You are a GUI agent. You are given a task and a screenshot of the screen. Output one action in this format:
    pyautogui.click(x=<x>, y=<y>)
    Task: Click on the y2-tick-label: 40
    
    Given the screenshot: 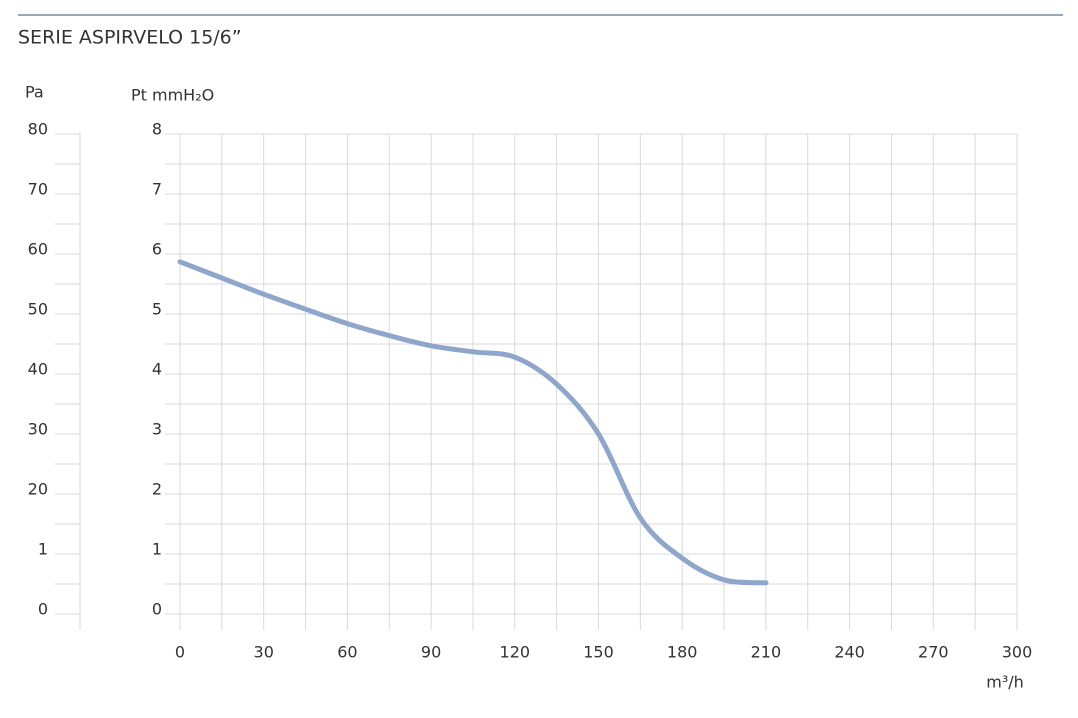 What is the action you would take?
    pyautogui.click(x=38, y=369)
    